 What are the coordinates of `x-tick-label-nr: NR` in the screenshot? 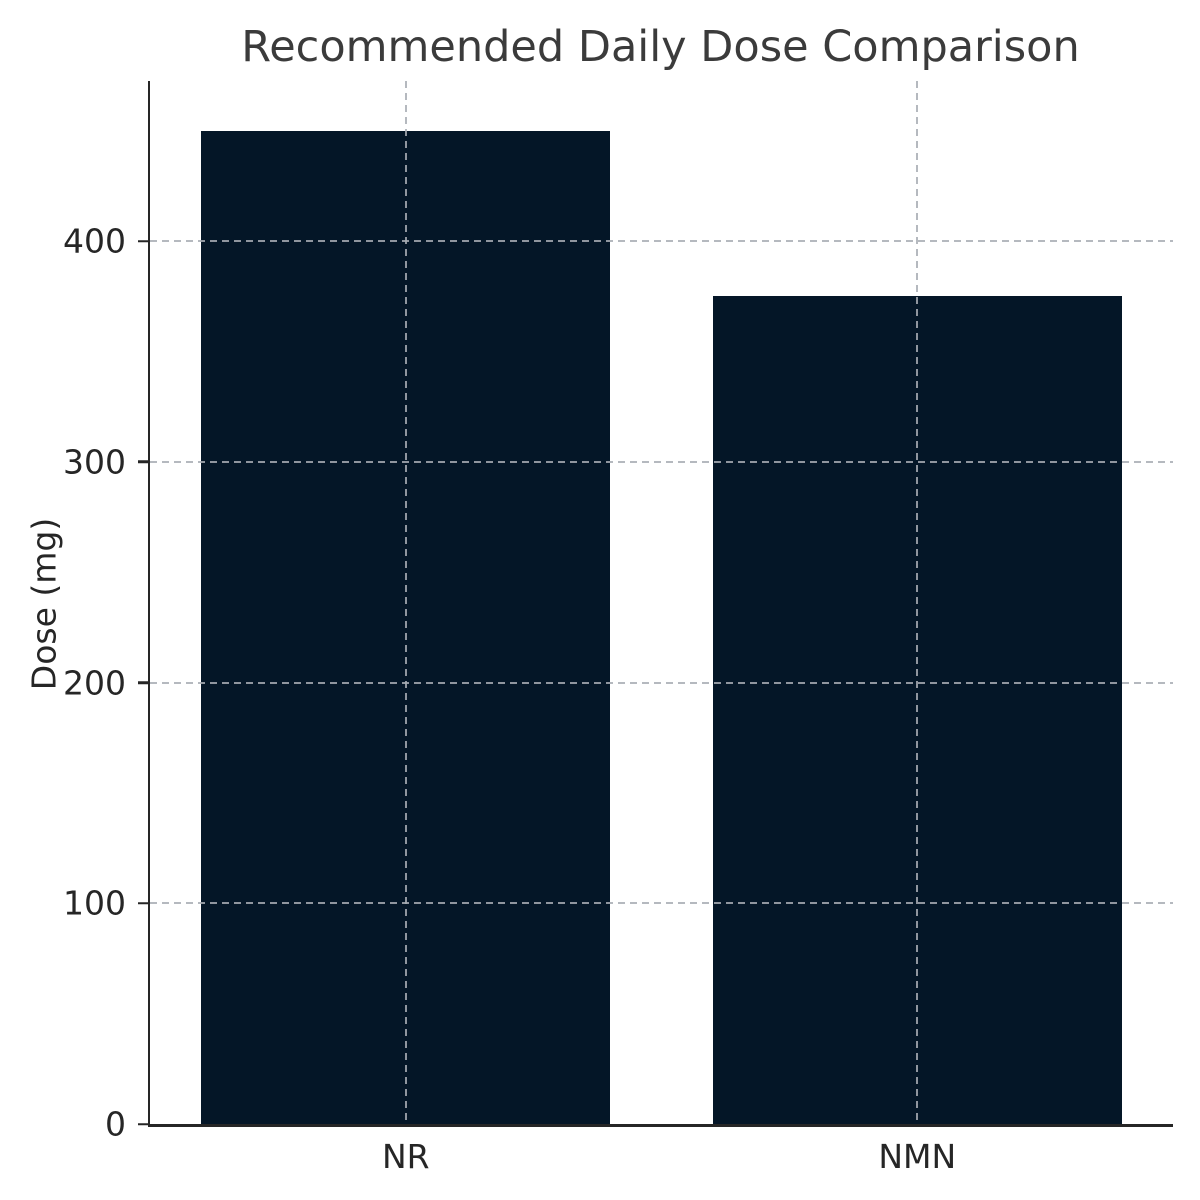 It's located at (405, 1156).